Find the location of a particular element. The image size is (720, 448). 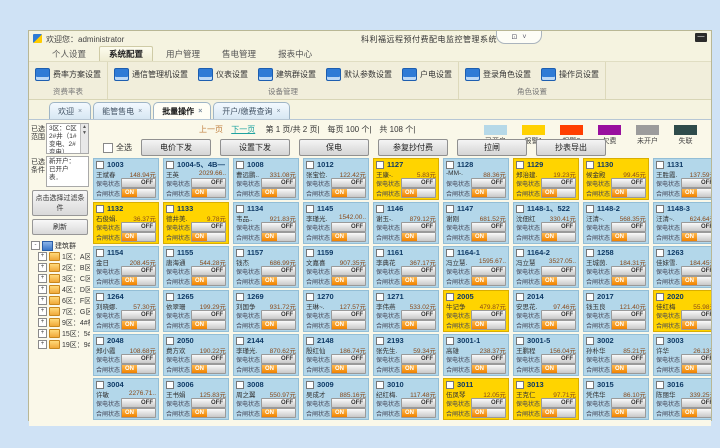

refresh-button: 刷新 is located at coordinates (60, 227).